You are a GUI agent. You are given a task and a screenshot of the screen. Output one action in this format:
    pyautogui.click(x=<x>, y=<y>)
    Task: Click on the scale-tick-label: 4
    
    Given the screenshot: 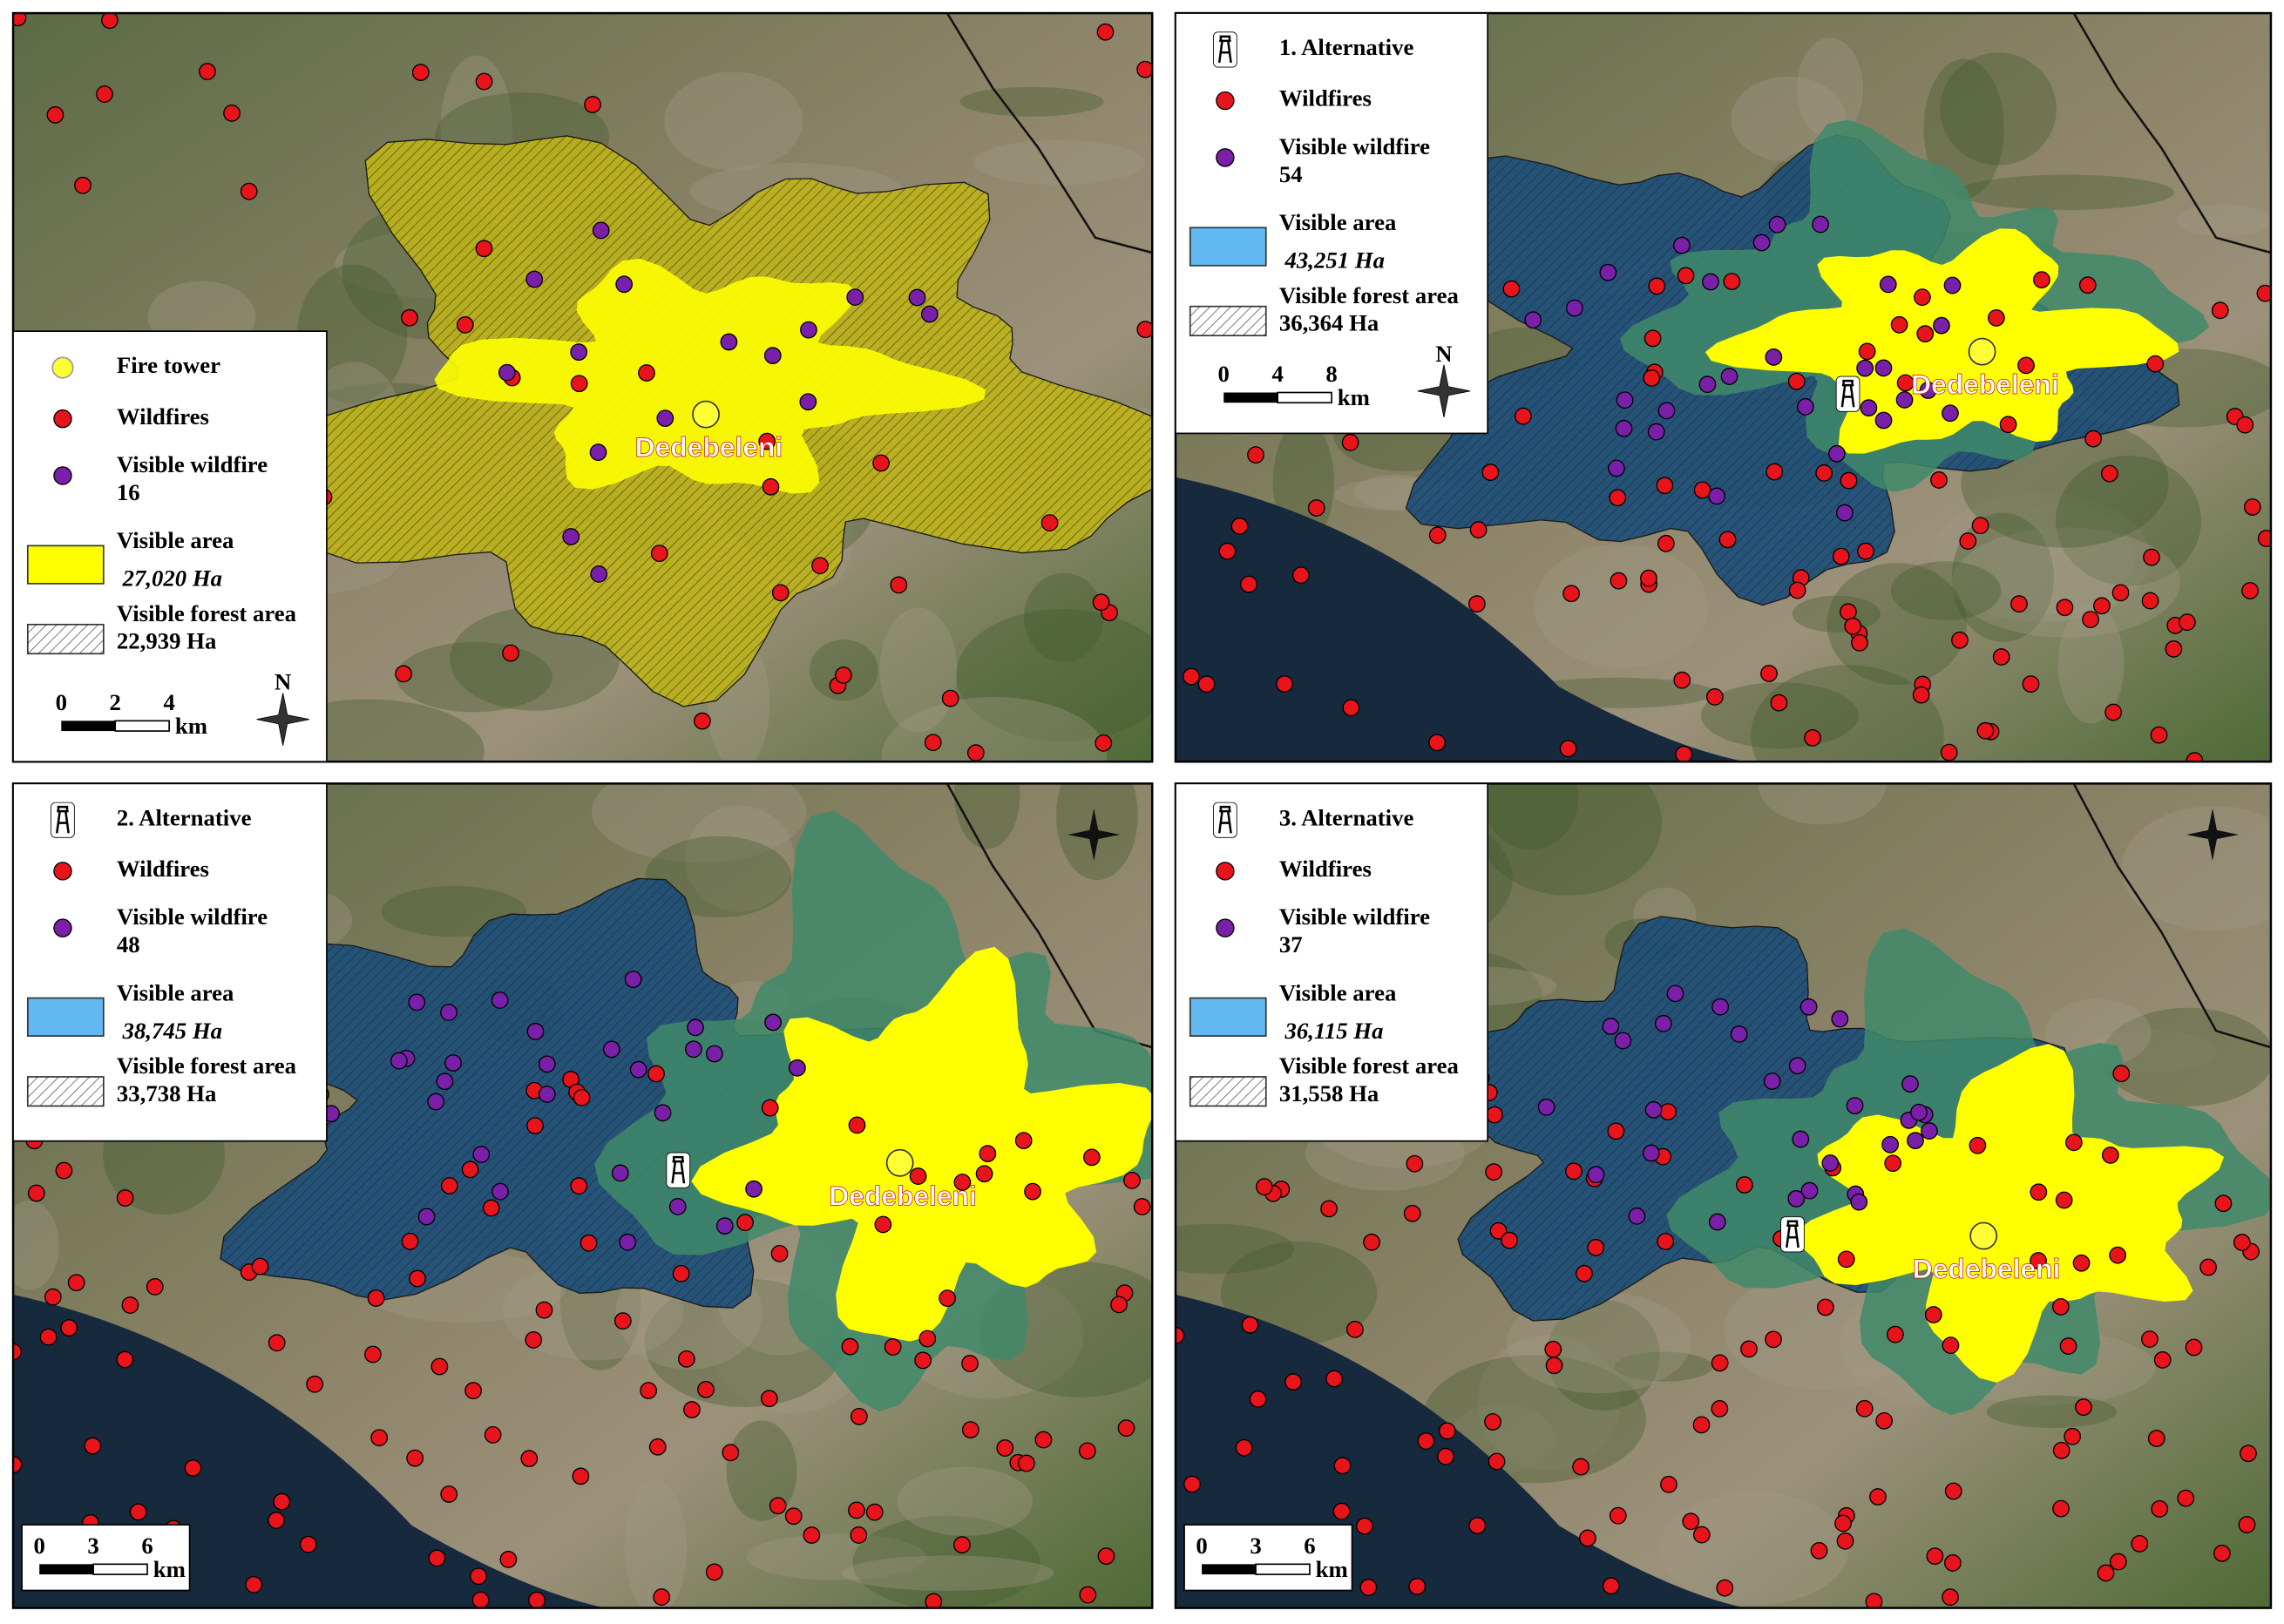 What is the action you would take?
    pyautogui.click(x=1277, y=374)
    